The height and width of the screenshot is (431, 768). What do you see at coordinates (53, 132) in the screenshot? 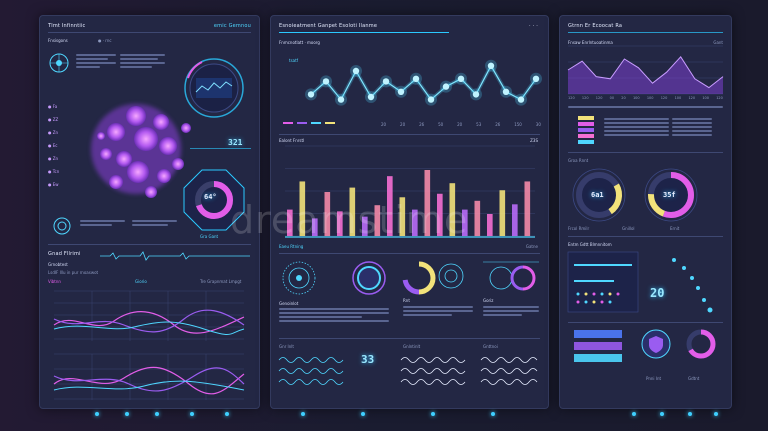
I see `legend-row: ● Zn` at bounding box center [53, 132].